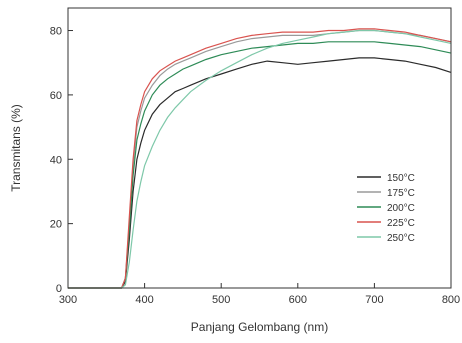 This screenshot has width=462, height=343. I want to click on y-tick-label: 60, so click(56, 96).